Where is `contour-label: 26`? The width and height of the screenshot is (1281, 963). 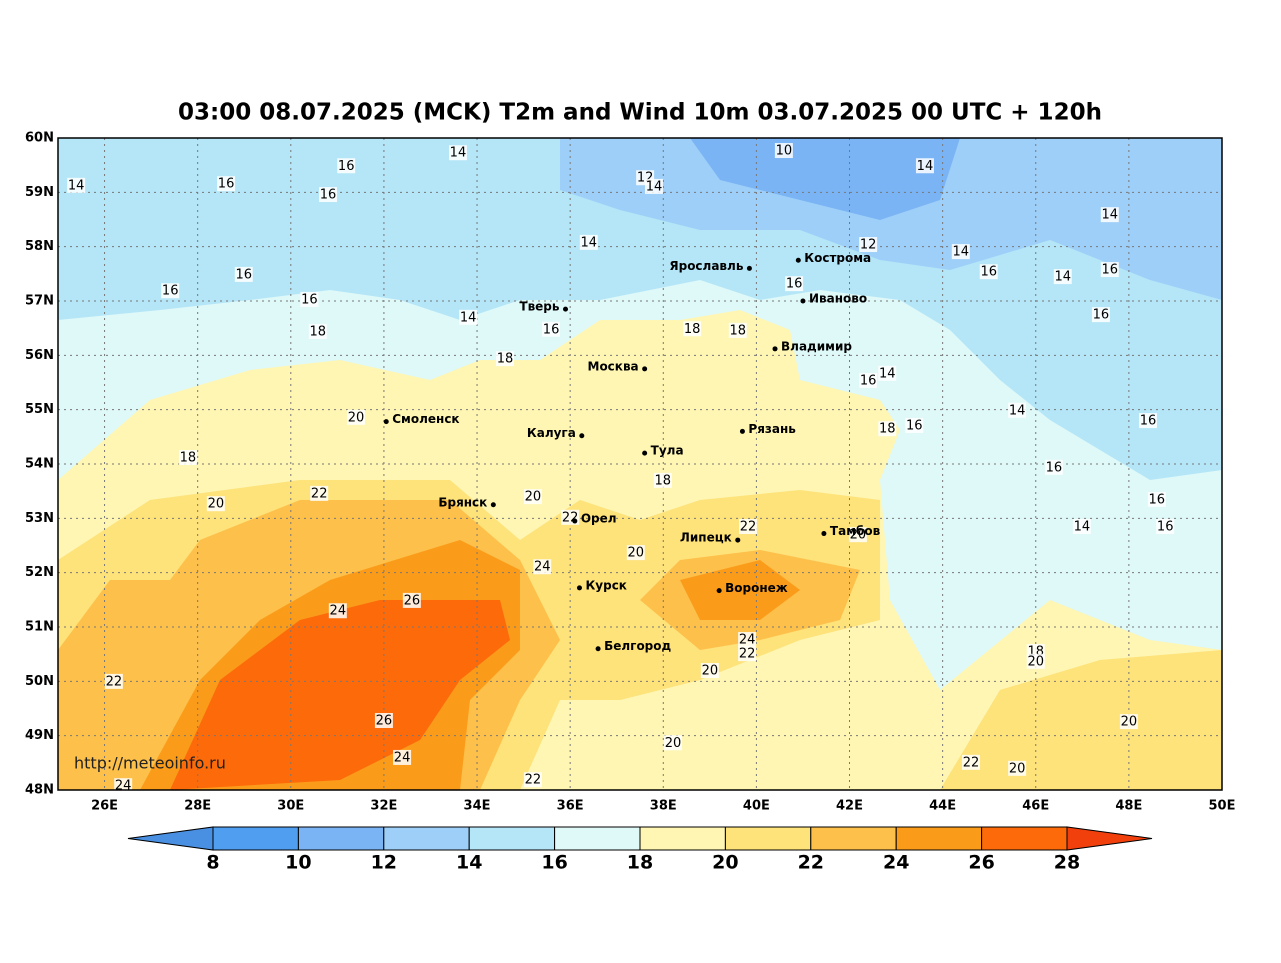
contour-label: 26 is located at coordinates (384, 720).